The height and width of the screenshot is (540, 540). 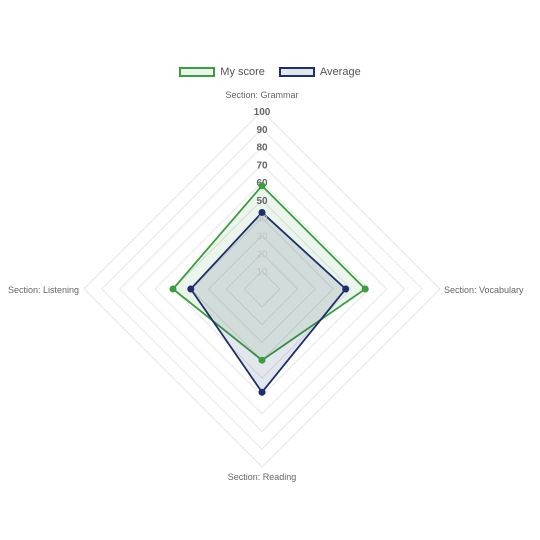 I want to click on r-tick-label-1: 10, so click(x=262, y=272).